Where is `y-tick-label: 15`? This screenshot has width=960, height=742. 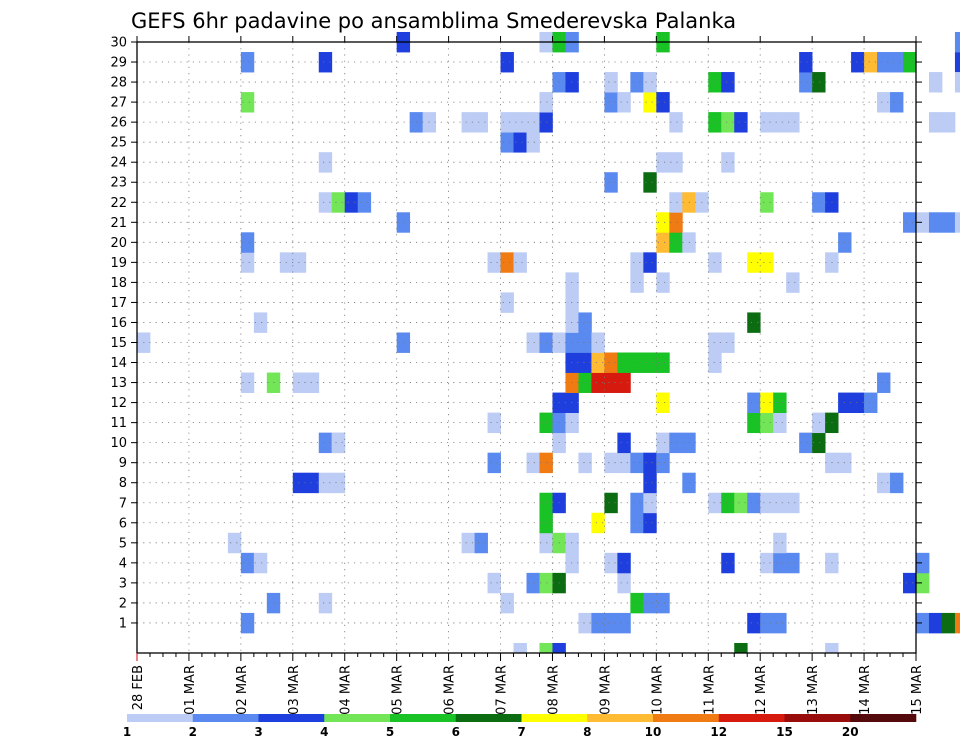
y-tick-label: 15 is located at coordinates (118, 343).